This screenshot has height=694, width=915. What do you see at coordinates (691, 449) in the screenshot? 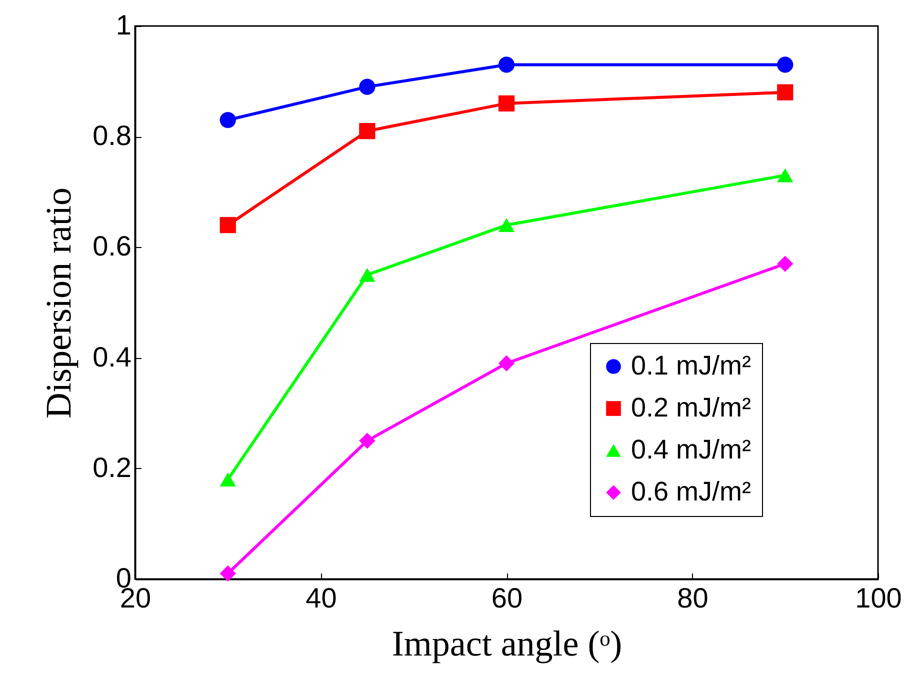
I see `legend-label: 0.4 mJ/m²` at bounding box center [691, 449].